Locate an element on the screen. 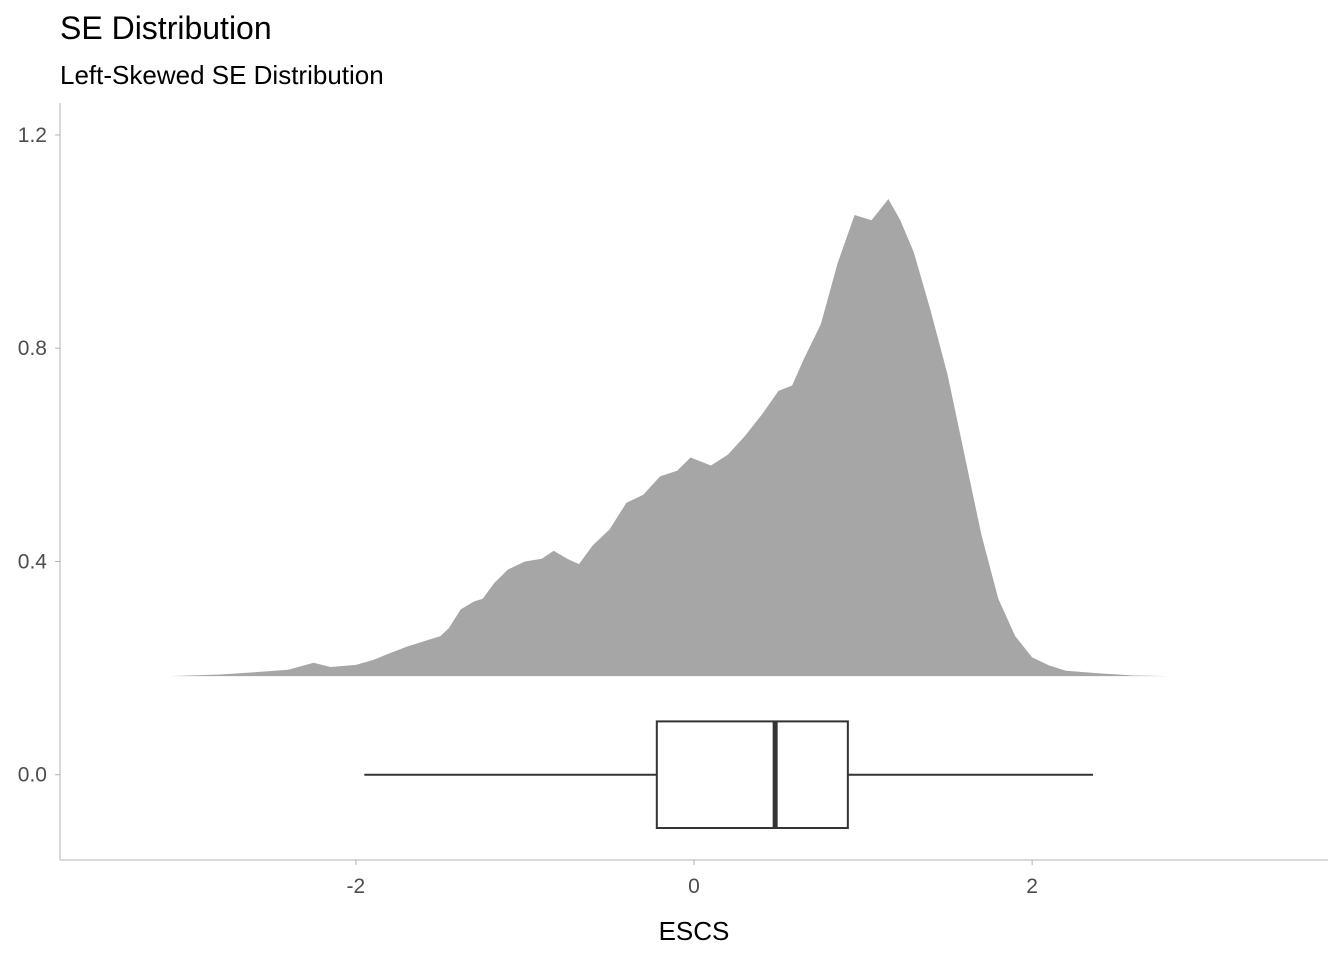 The height and width of the screenshot is (960, 1344). chart-title: SE Distribution is located at coordinates (166, 28).